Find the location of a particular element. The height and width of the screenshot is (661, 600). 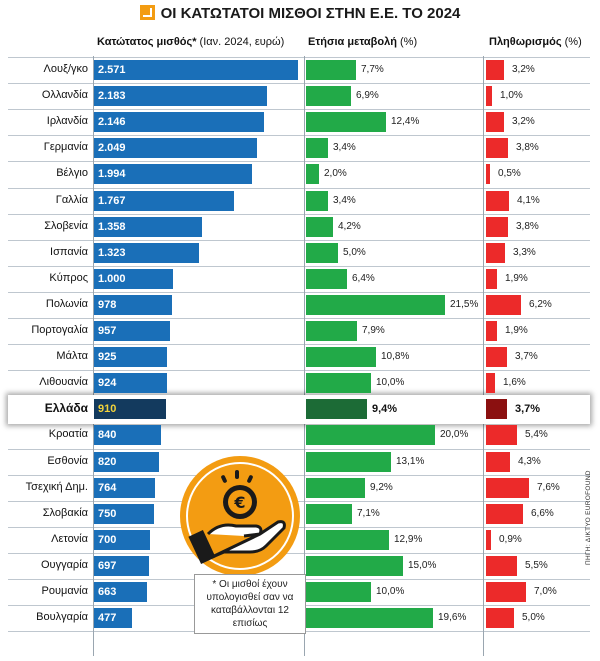

change-value-label: 21,5% is located at coordinates (464, 304).